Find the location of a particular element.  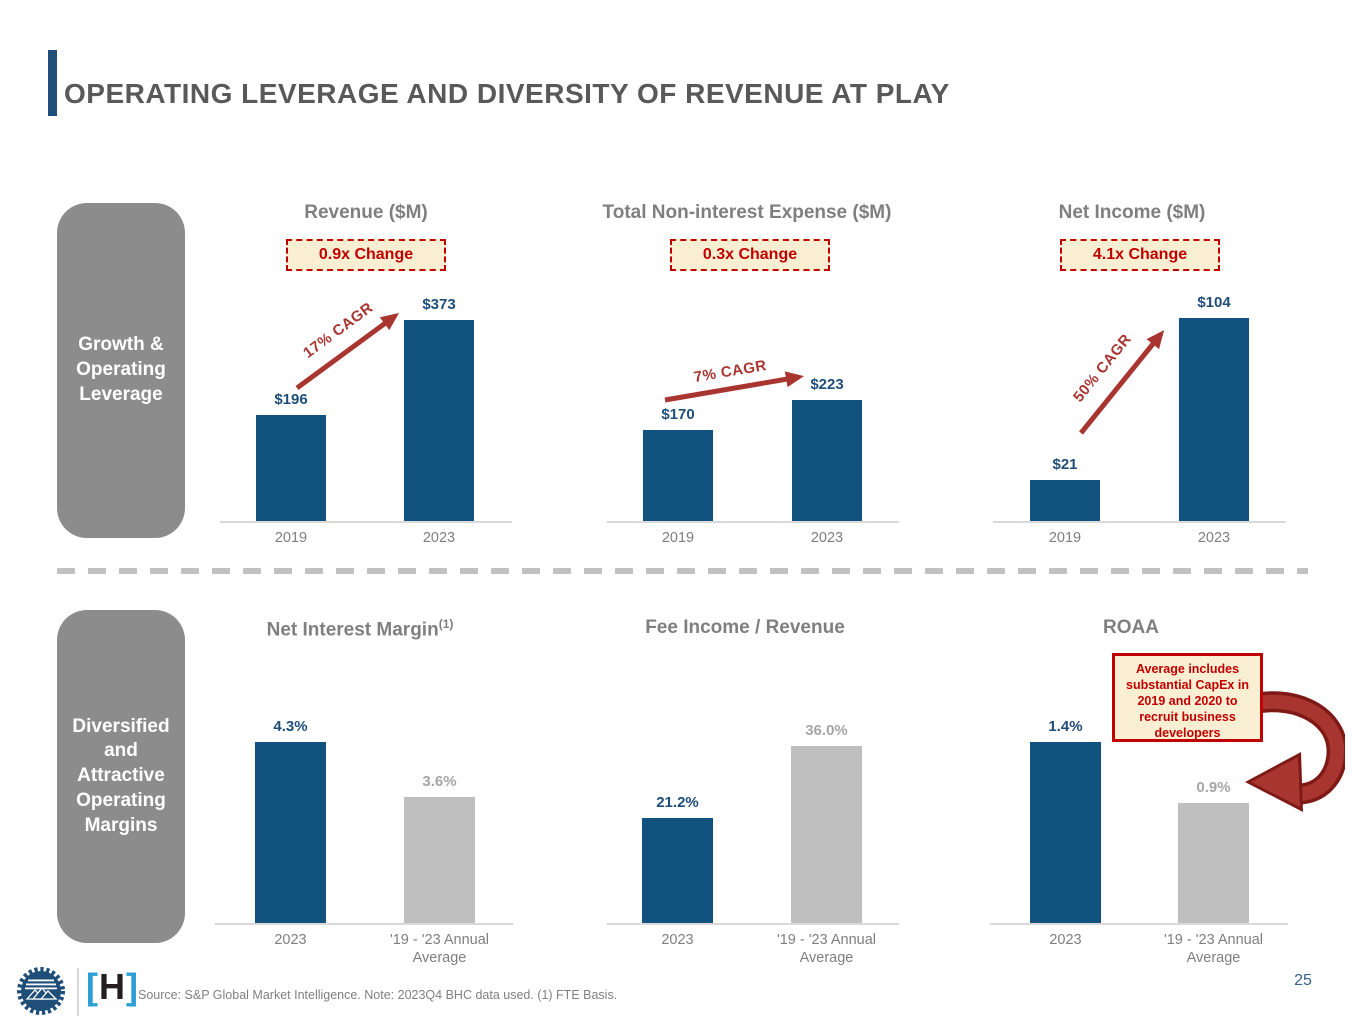

chart-title-revenue-text: Revenue ($M) is located at coordinates (366, 212).